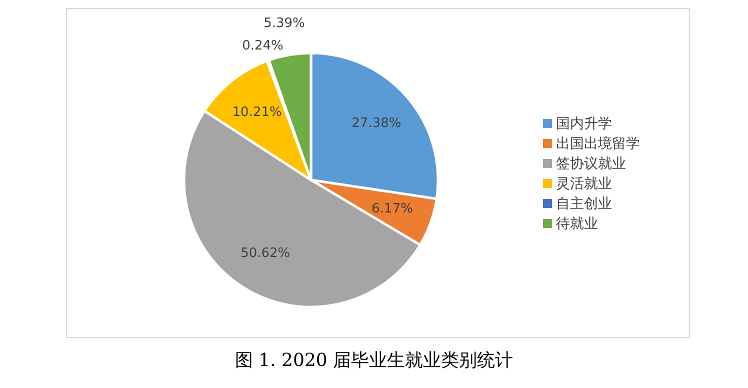  I want to click on data-label: 5.39%, so click(284, 24).